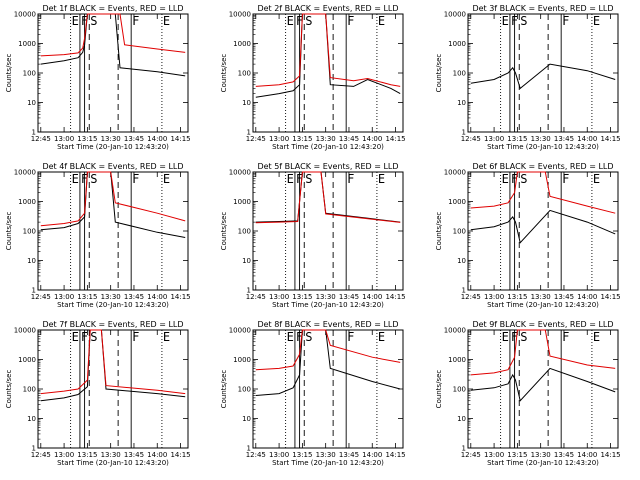 This screenshot has height=480, width=640. Describe the element at coordinates (327, 8) in the screenshot. I see `panel-title: Det 2f BLACK = Events, RED = LLD` at that location.